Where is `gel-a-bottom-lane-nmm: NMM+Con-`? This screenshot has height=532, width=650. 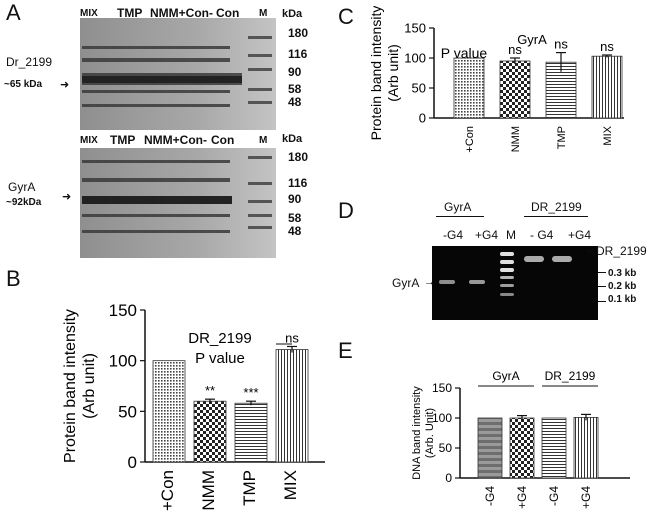 gel-a-bottom-lane-nmm: NMM+Con- is located at coordinates (175, 140).